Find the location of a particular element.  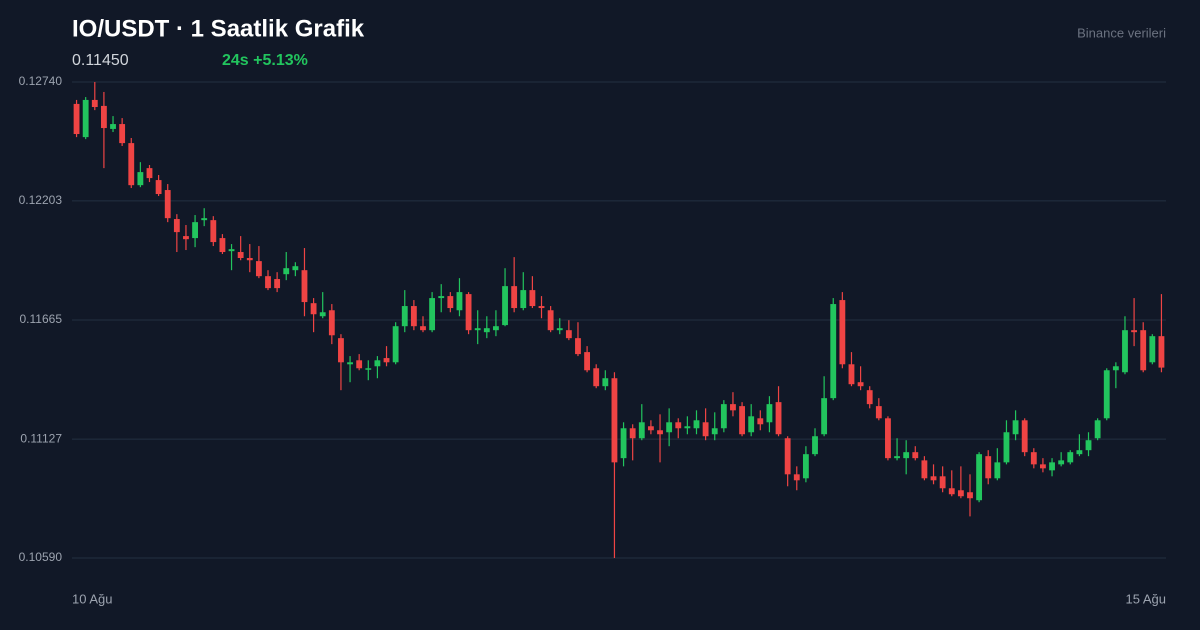

price: 0.11450 is located at coordinates (100, 60).